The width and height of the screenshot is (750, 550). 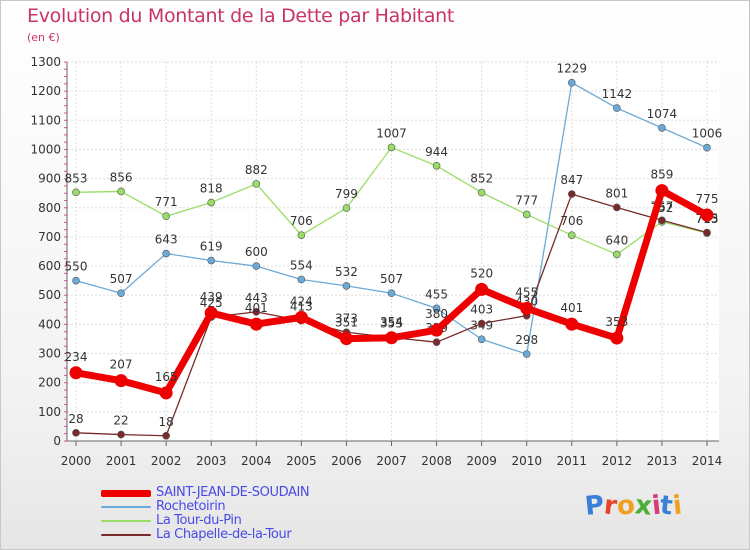 What do you see at coordinates (571, 180) in the screenshot?
I see `data-label: 847` at bounding box center [571, 180].